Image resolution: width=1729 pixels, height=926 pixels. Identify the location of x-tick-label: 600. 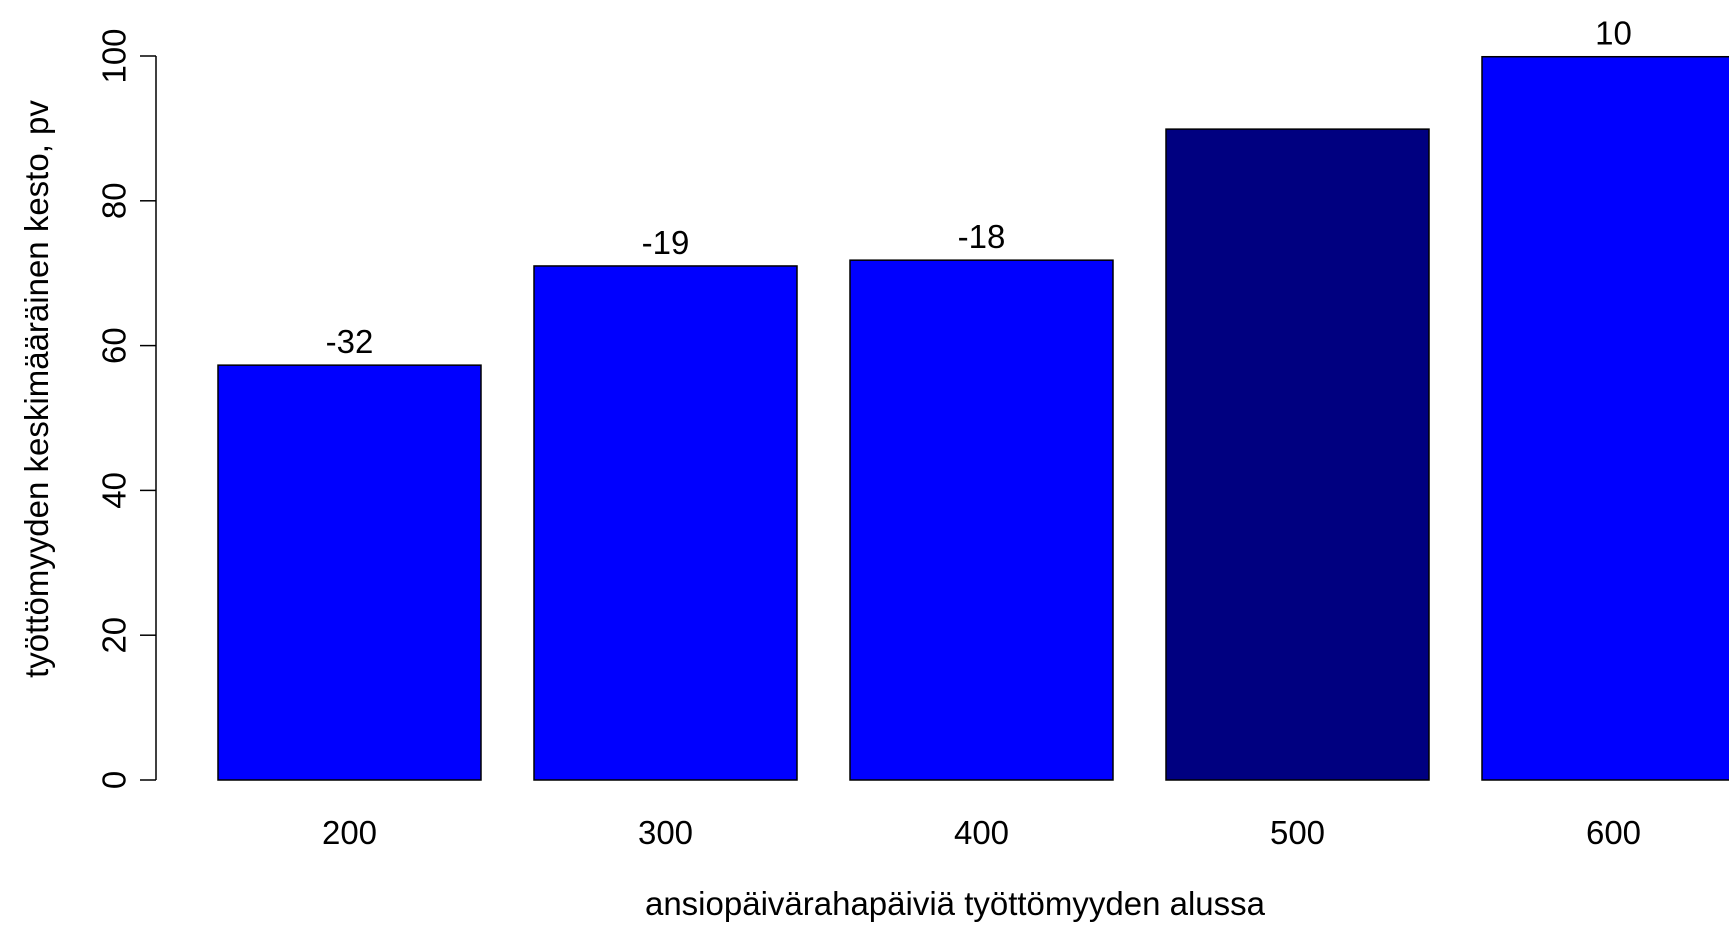
(1613, 832).